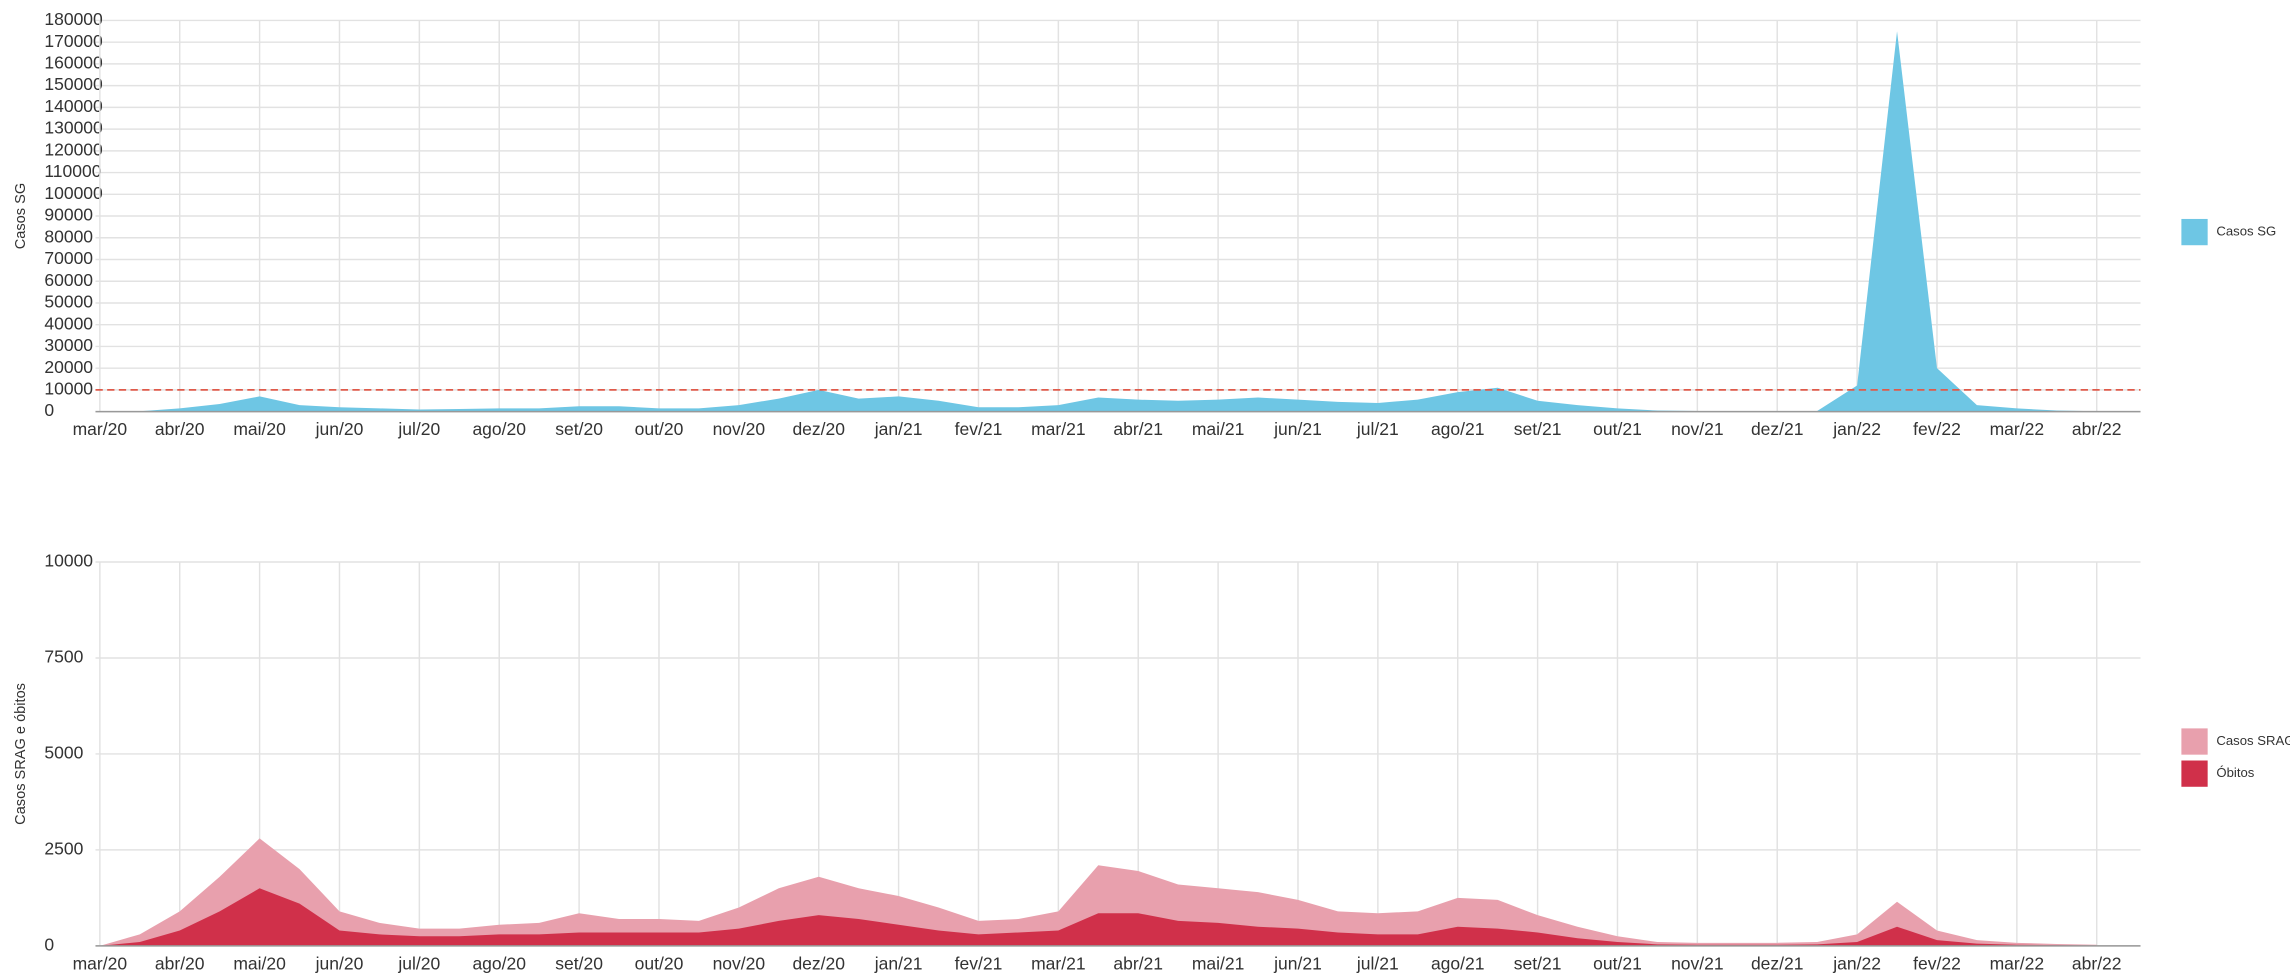  What do you see at coordinates (68, 345) in the screenshot?
I see `y-tick-label: 30000` at bounding box center [68, 345].